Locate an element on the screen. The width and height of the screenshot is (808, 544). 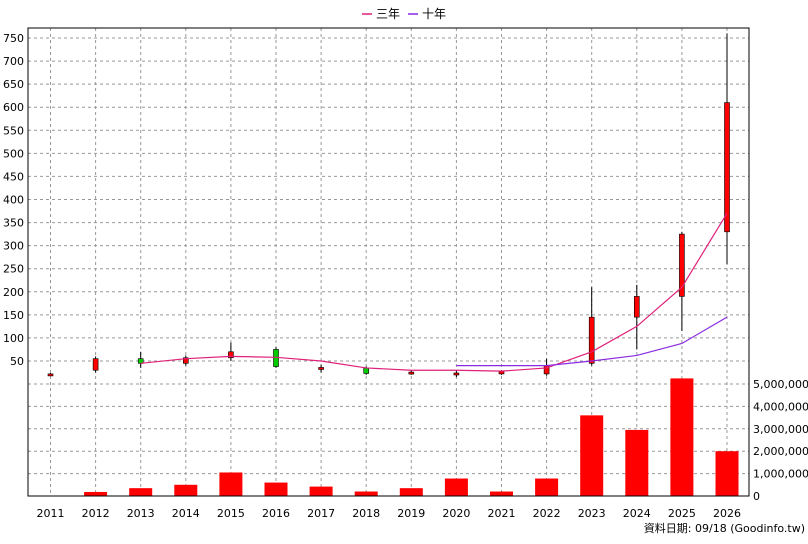
x-tick-label: 2013 is located at coordinates (141, 513).